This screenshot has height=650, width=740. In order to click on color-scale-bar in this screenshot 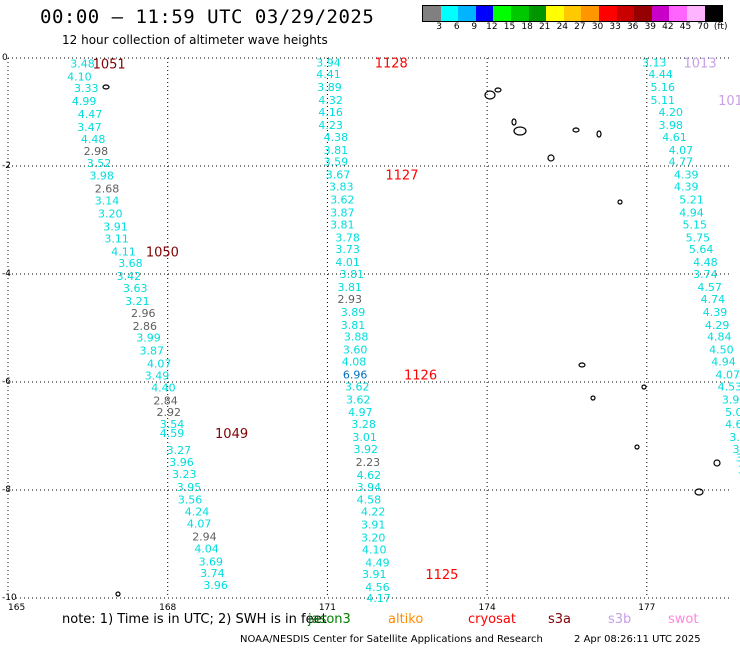, I will do `click(573, 13)`.